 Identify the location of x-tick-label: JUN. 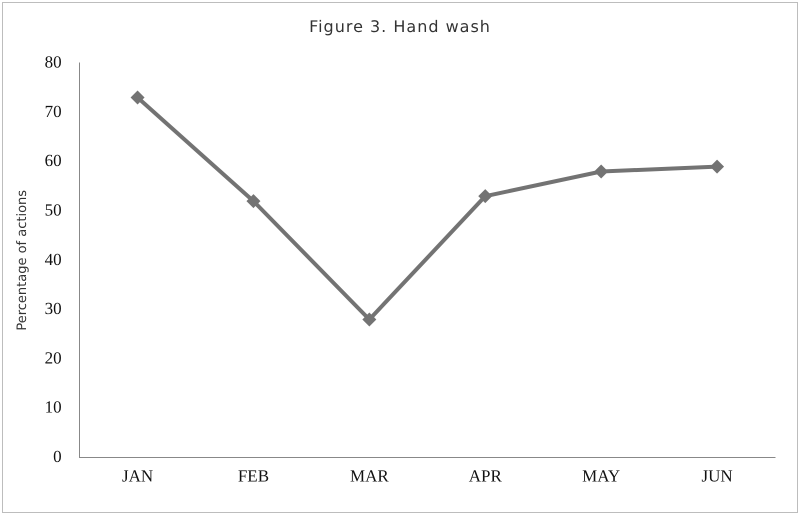
(717, 476).